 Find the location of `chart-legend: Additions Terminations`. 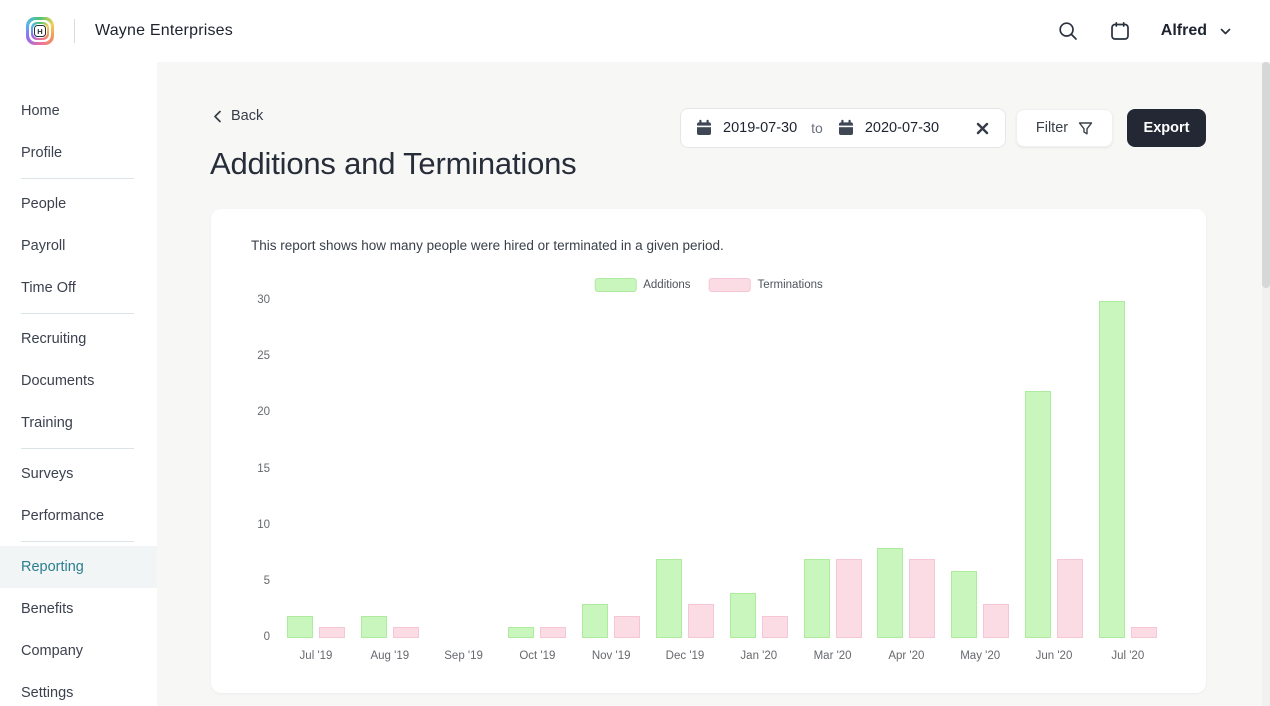

chart-legend: Additions Terminations is located at coordinates (708, 285).